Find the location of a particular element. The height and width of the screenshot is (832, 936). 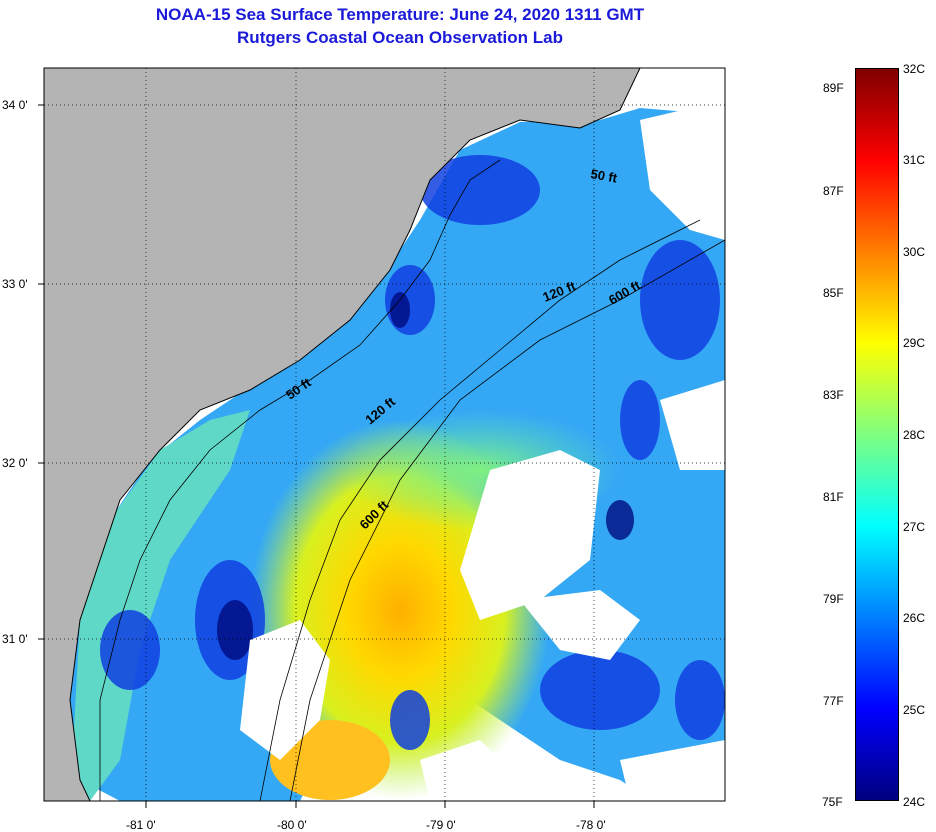

cb-c-label: 32C is located at coordinates (914, 69).